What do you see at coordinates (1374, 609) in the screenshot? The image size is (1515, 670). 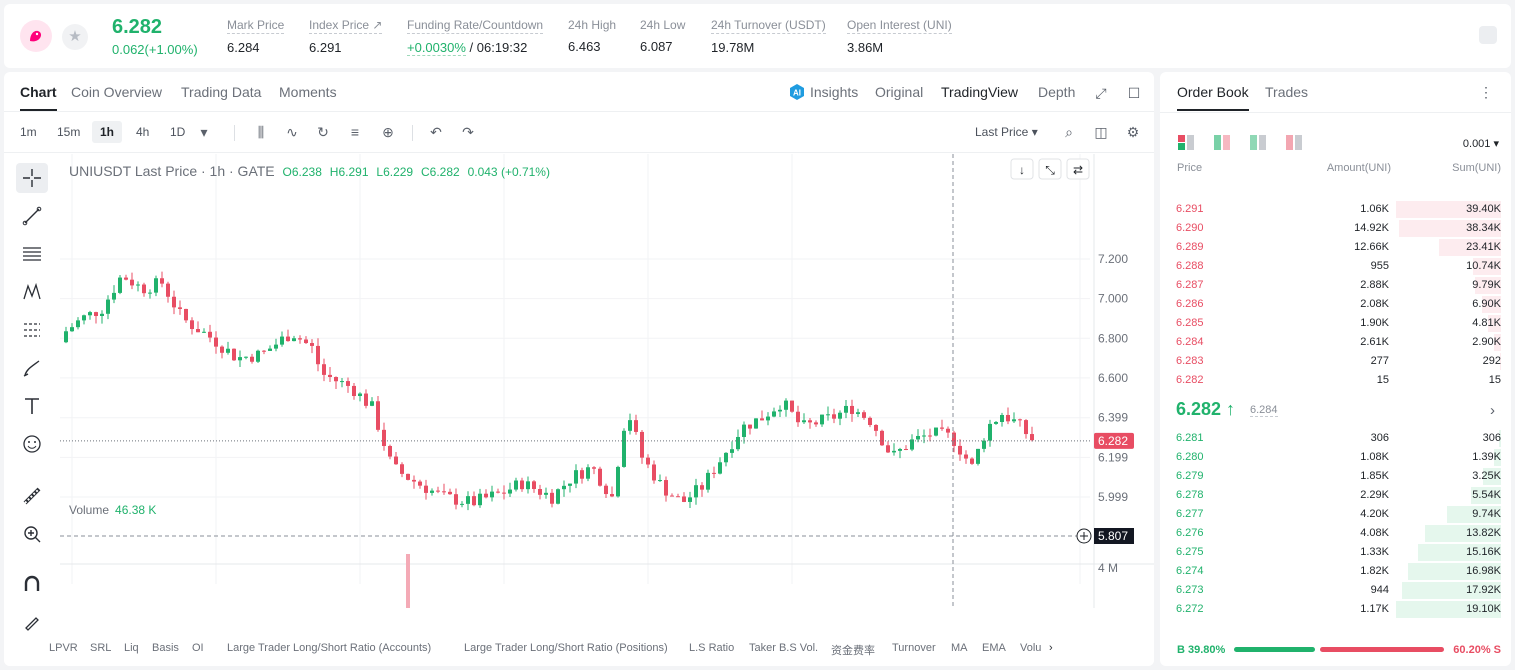 I see `amount-cell: 1.17K` at bounding box center [1374, 609].